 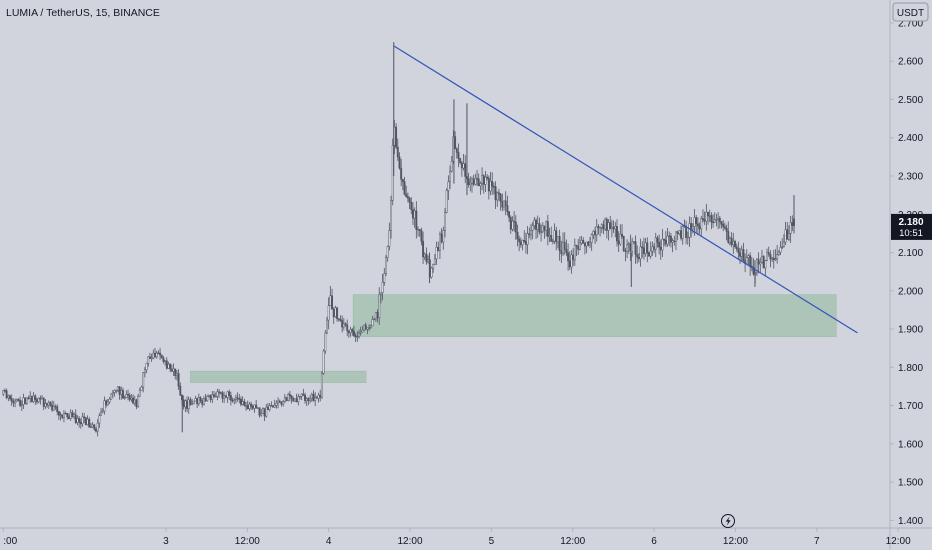 I want to click on last-price-value: 2.180, so click(x=910, y=222).